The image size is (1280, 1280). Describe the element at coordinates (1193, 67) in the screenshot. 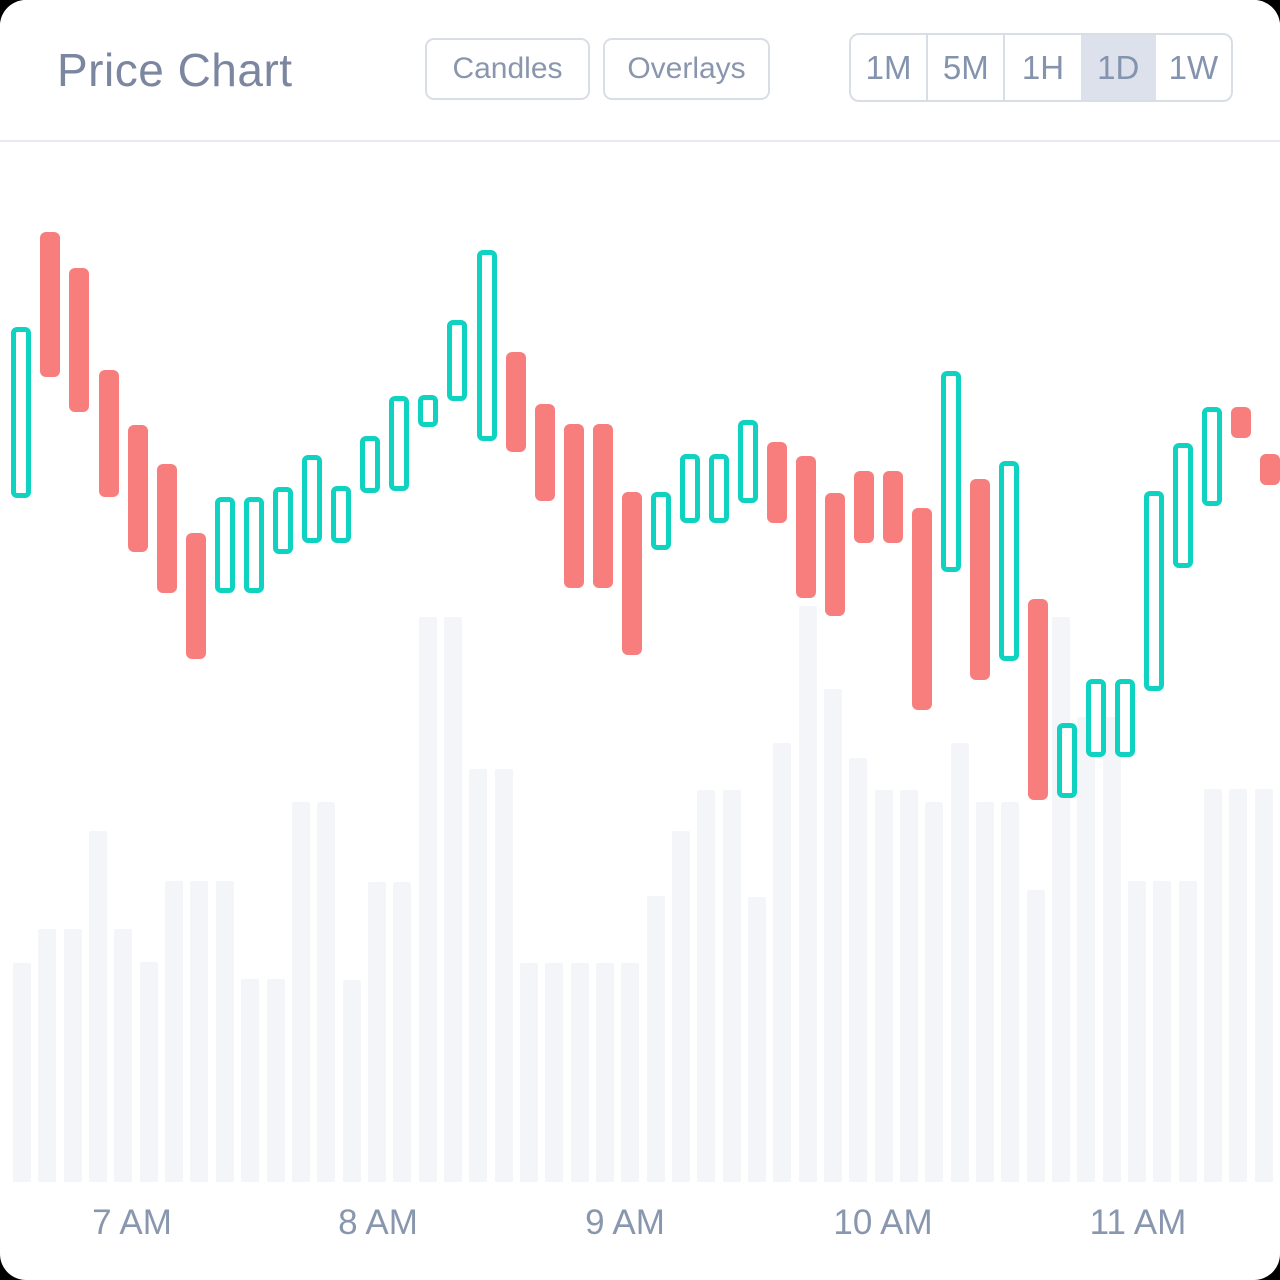

I see `timeframe-1w: 1W` at that location.